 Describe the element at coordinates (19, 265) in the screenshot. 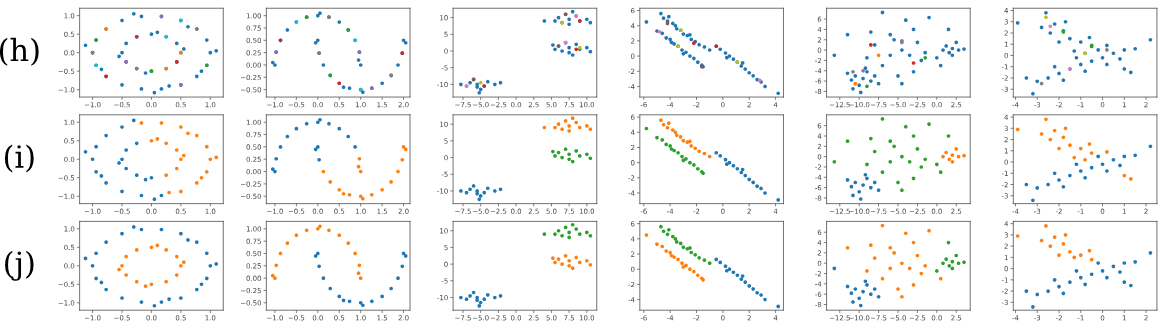

I see `y-axis-title: (j)` at that location.